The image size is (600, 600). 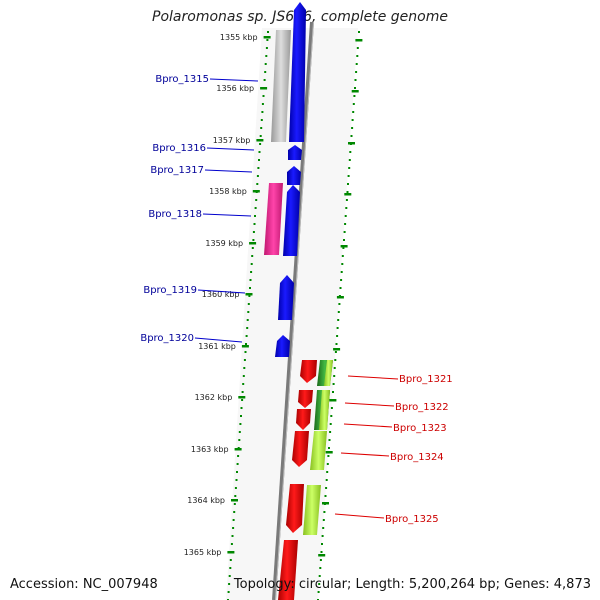 I want to click on label-bpro-1319: Bpro_1319, so click(x=170, y=290).